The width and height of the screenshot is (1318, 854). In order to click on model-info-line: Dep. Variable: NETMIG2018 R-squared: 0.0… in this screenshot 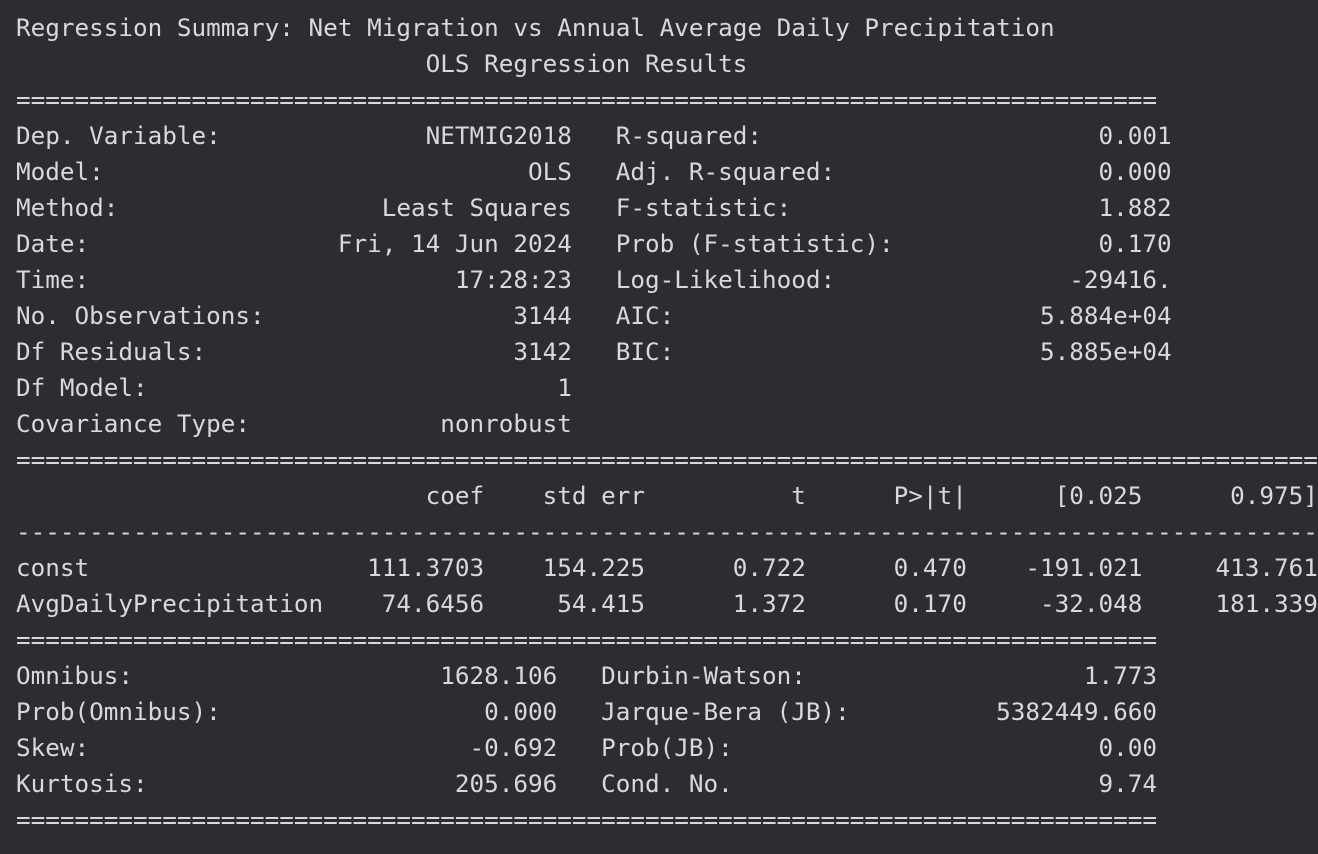, I will do `click(594, 135)`.